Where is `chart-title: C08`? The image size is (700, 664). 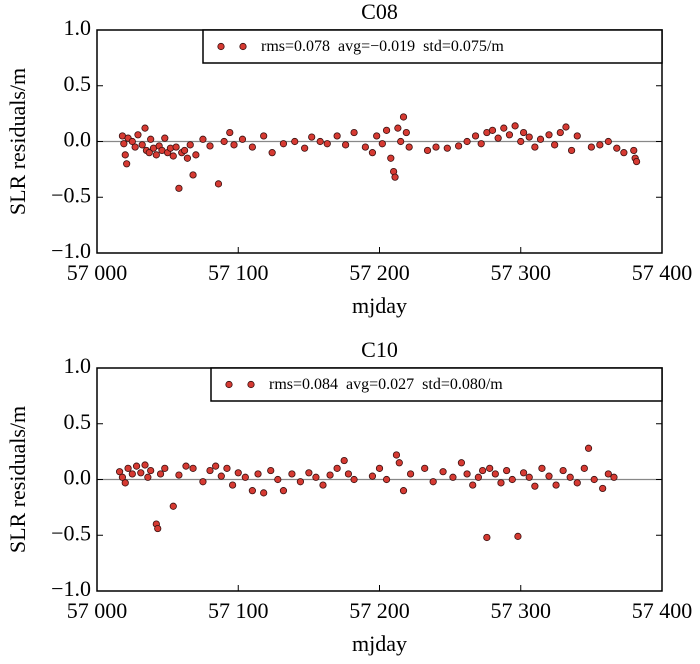 chart-title: C08 is located at coordinates (379, 12).